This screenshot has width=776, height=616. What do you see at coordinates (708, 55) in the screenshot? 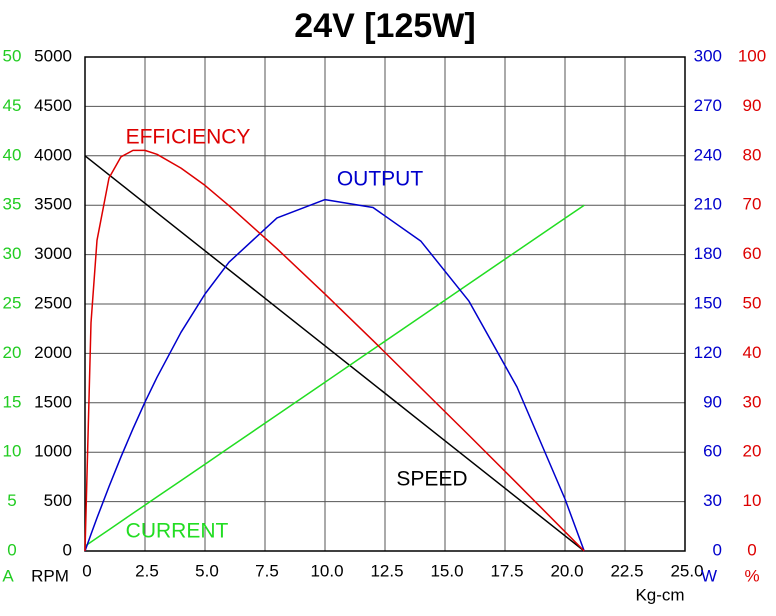
I see `y-tick-label: 300` at bounding box center [708, 55].